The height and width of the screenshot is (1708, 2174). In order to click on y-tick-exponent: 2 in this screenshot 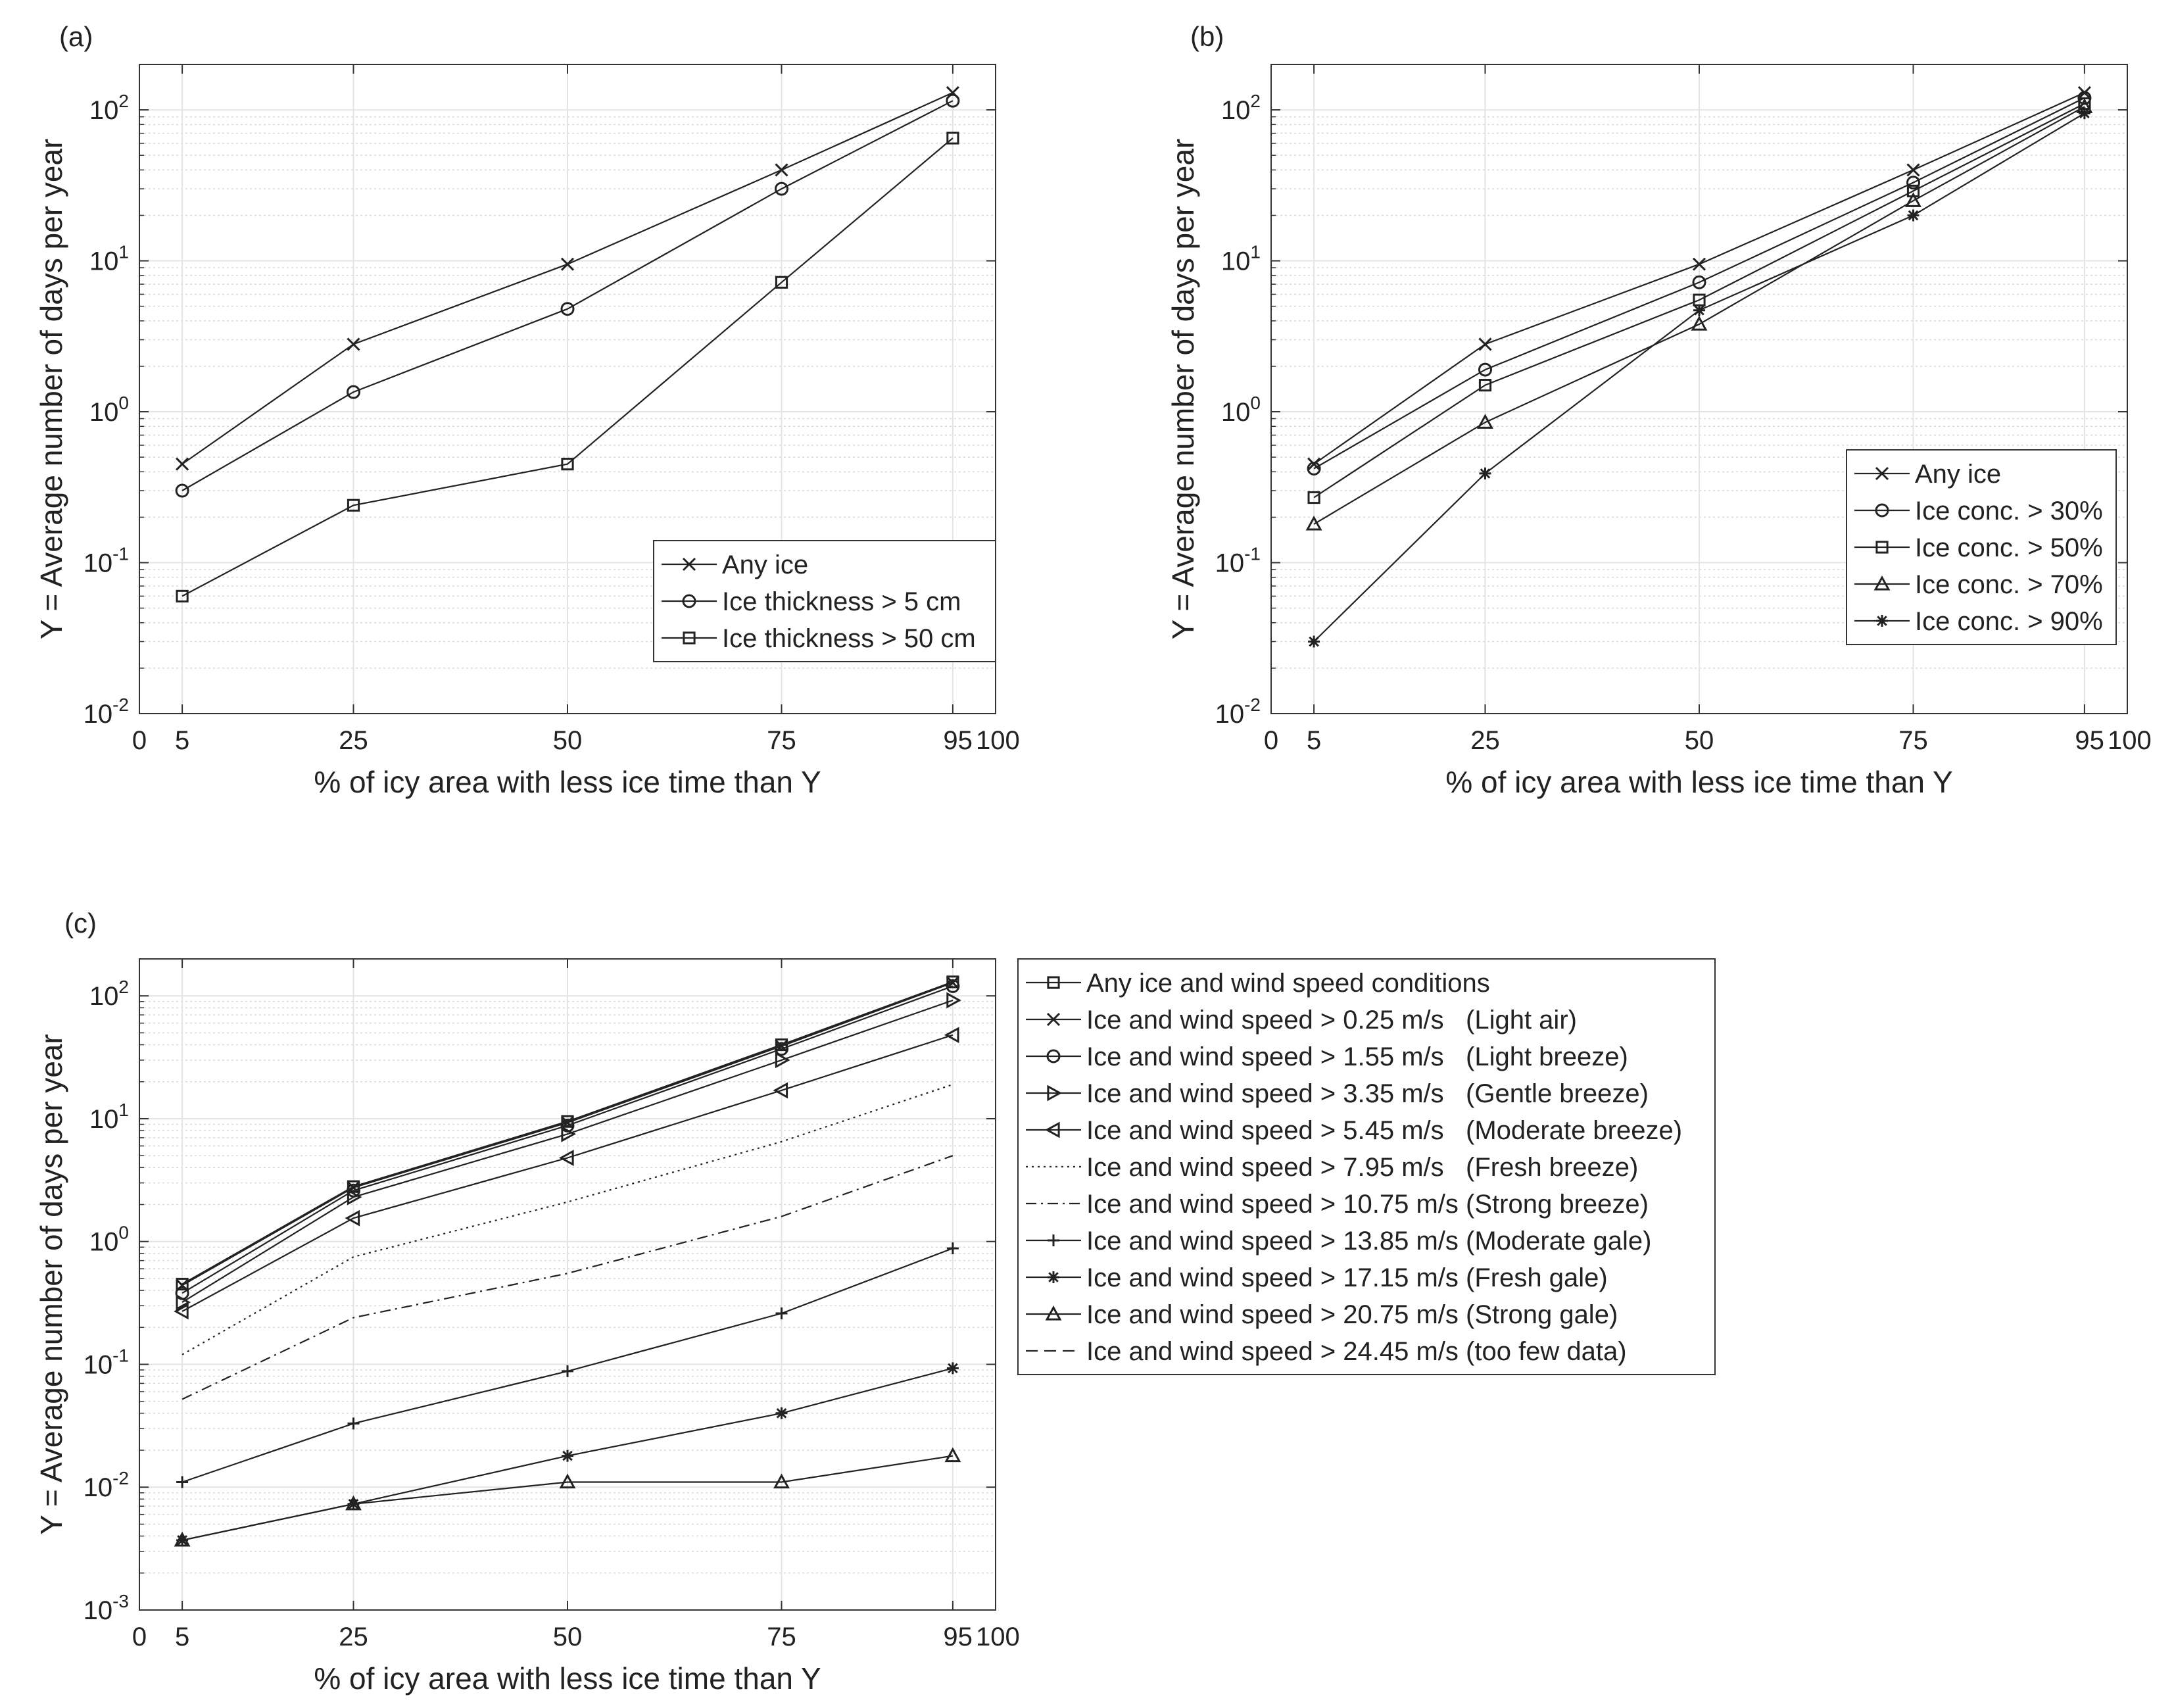, I will do `click(1255, 101)`.